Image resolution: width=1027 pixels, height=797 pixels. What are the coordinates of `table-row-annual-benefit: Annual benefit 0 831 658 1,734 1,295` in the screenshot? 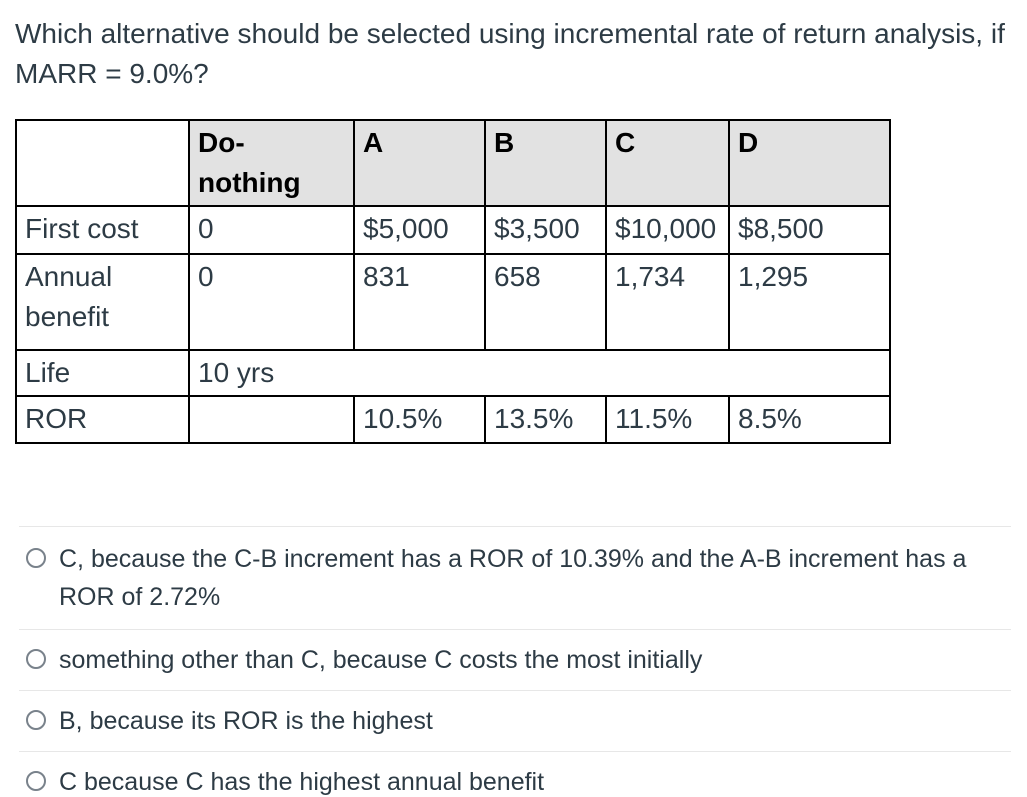 It's located at (453, 302).